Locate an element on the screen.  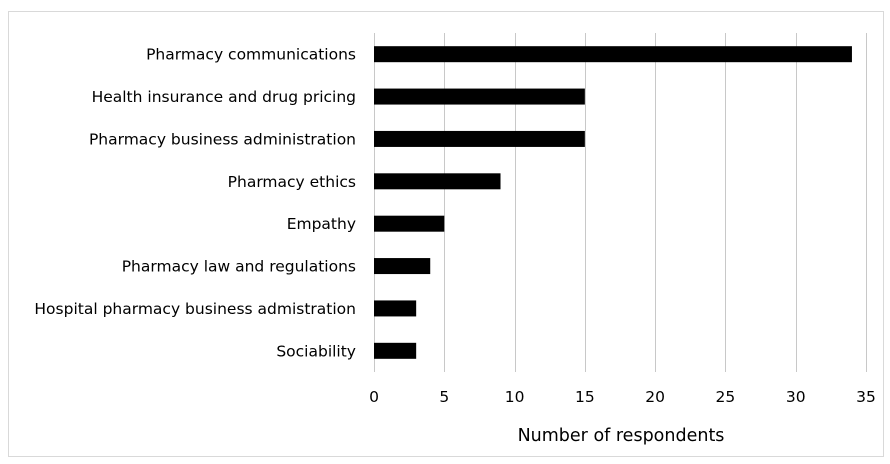
x-tick-label: 30 is located at coordinates (796, 397).